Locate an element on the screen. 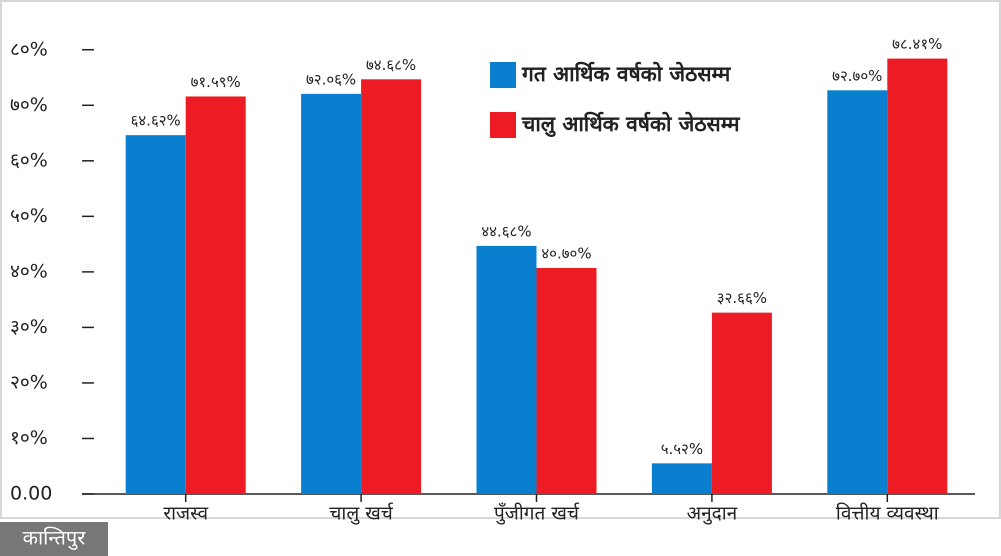 This screenshot has height=556, width=1001. x-tick-label: अनुदान is located at coordinates (712, 514).